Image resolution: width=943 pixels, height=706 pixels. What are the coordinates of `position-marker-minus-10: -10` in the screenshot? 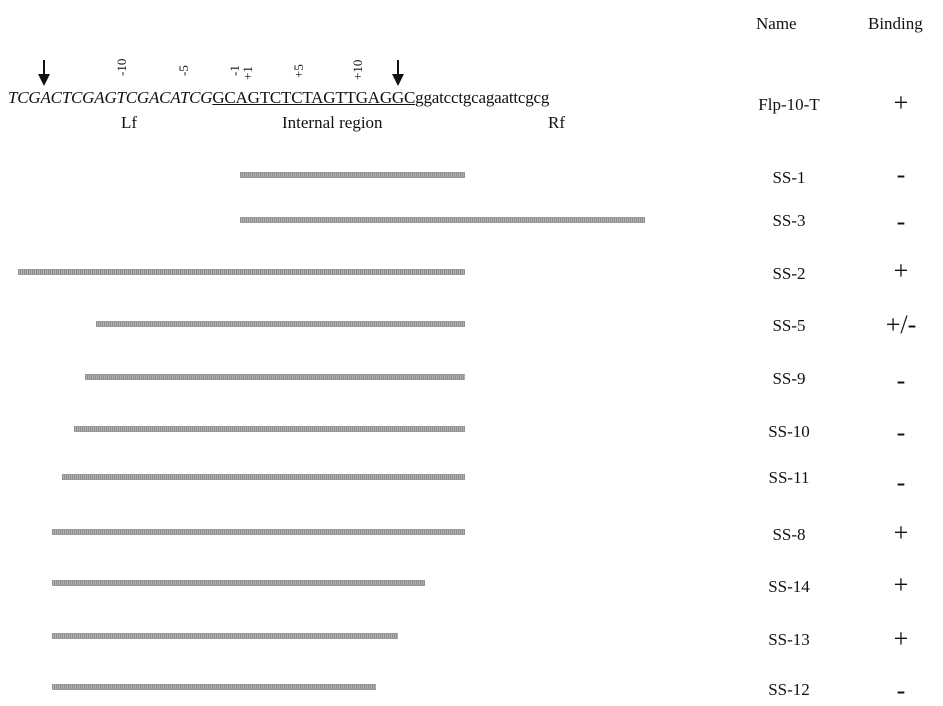 It's located at (121, 67).